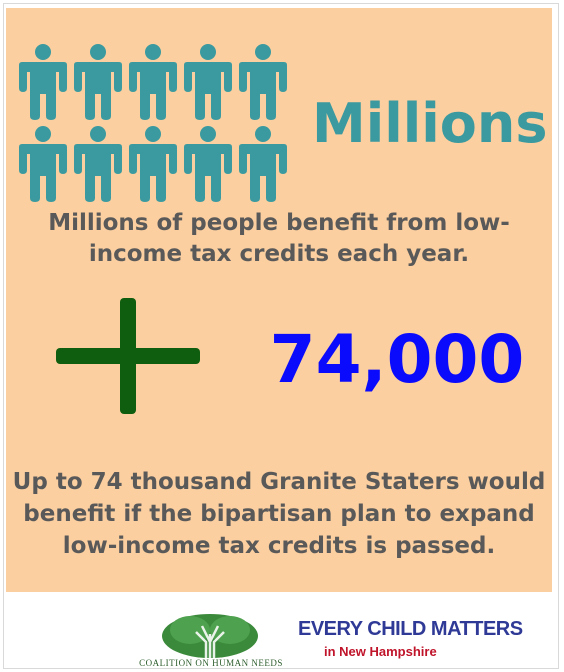 The width and height of the screenshot is (564, 672). I want to click on plus-icon, so click(127, 356).